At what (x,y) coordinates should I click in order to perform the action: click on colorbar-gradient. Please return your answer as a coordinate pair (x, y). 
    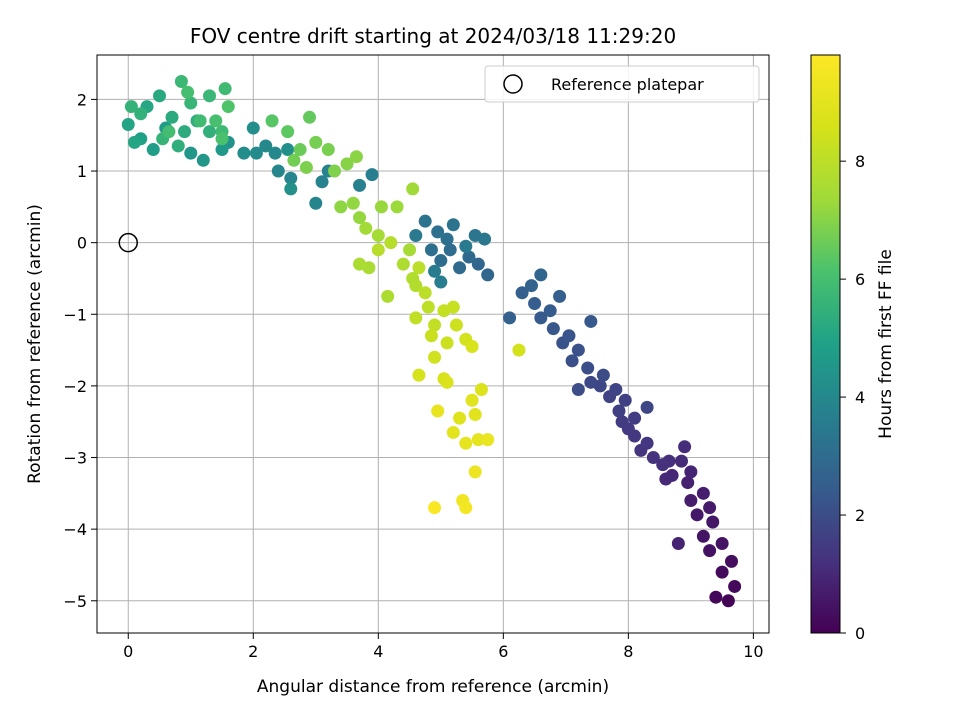
    Looking at the image, I should click on (825, 344).